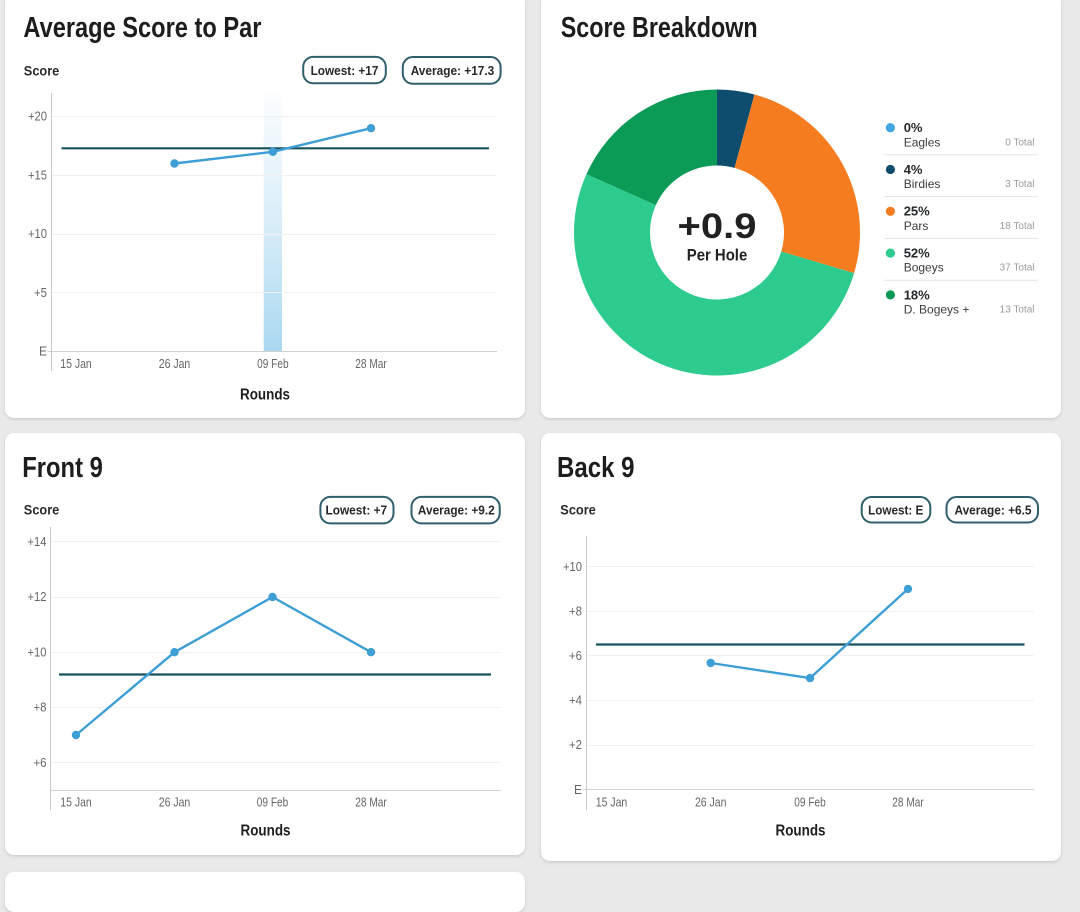 This screenshot has height=912, width=1080. I want to click on svg-text: Lowest: +17, so click(345, 70).